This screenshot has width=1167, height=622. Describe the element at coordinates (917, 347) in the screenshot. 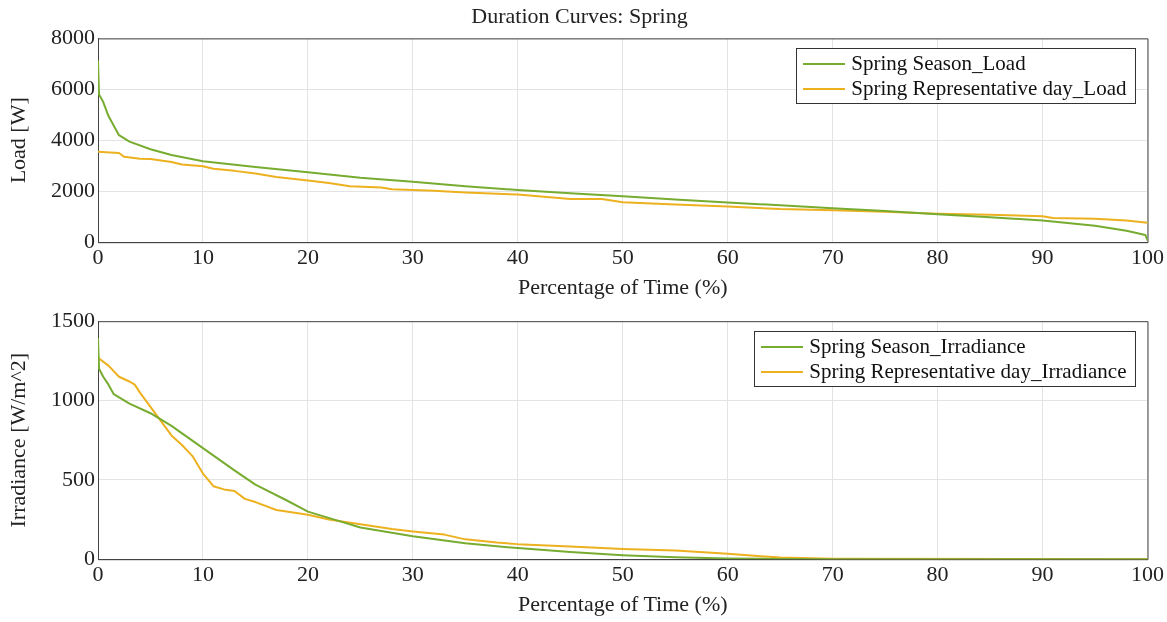

I see `legend-label: Spring Season_Irradiance` at that location.